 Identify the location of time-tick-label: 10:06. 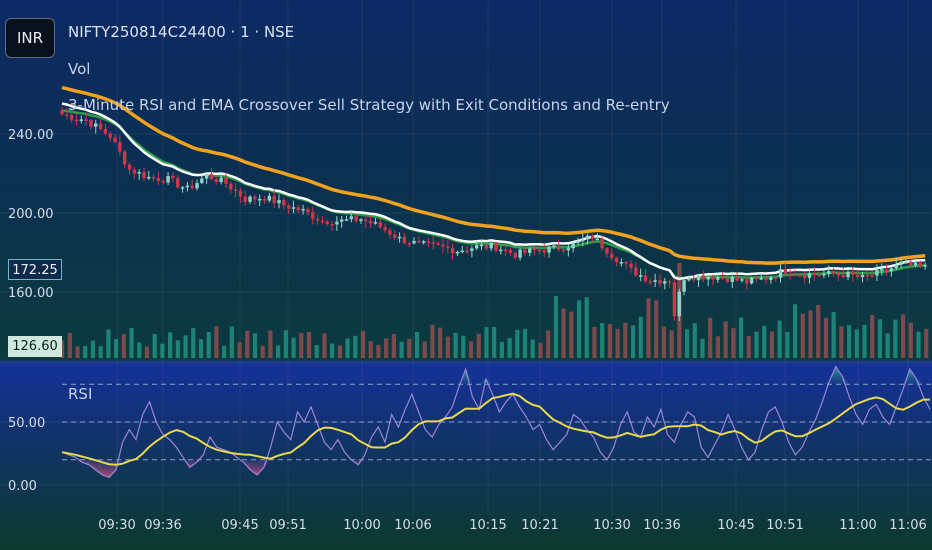
(412, 525).